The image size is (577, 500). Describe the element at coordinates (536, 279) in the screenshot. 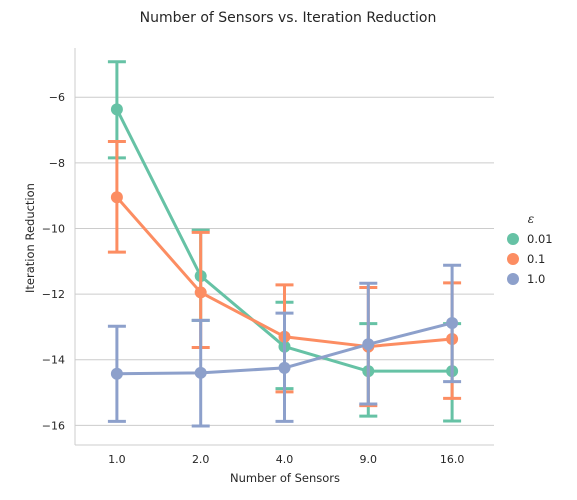

I see `legend-label: 1.0` at that location.